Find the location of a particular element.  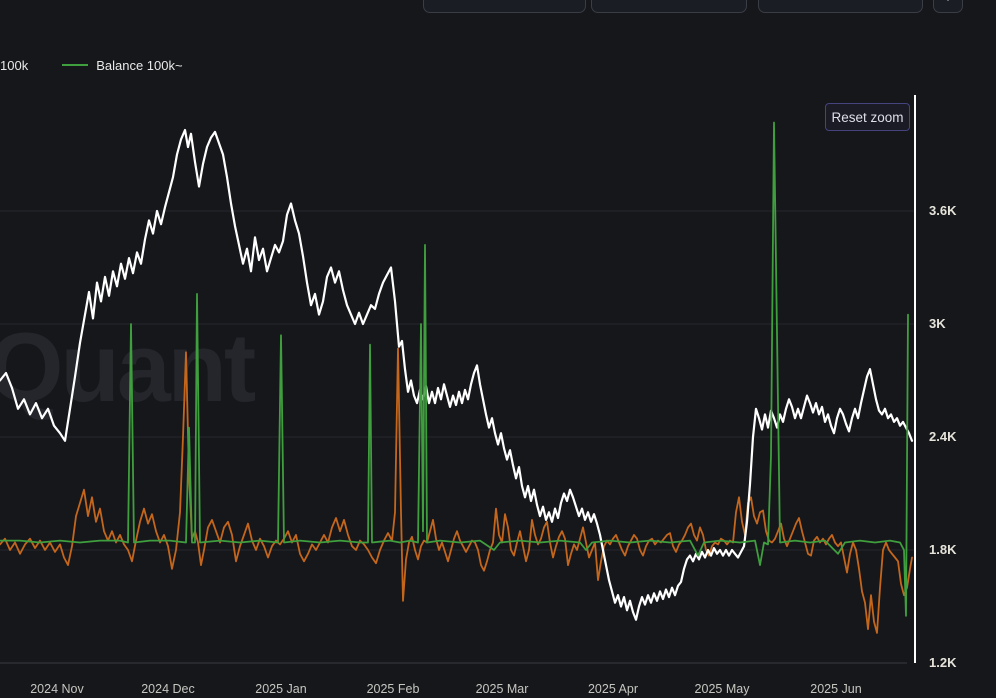

create-preset-alert-button: ⍾ Create Preset Alert is located at coordinates (840, 6).